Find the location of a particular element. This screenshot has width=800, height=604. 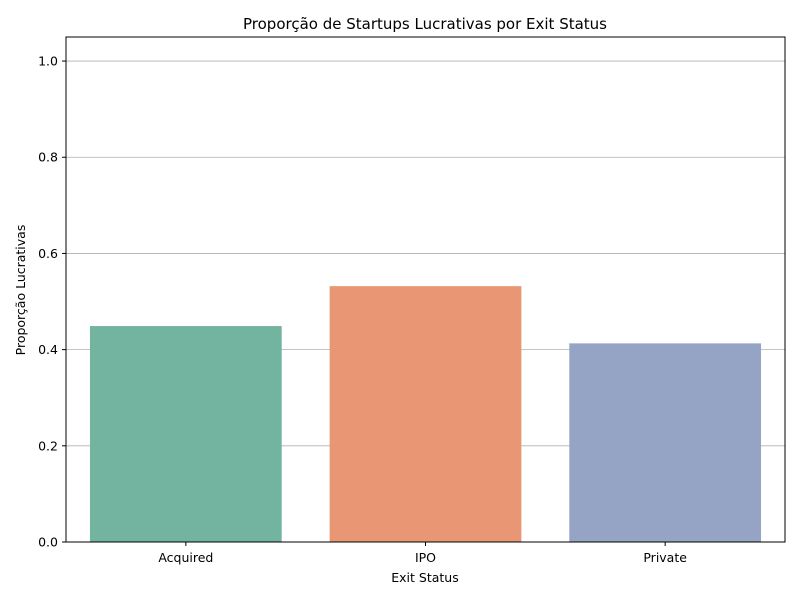

bar-ipo is located at coordinates (425, 414).